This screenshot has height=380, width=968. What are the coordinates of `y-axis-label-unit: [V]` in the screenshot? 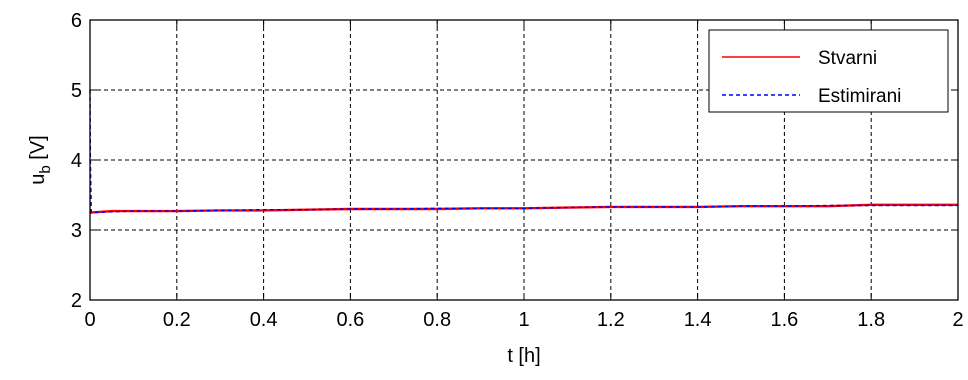 It's located at (38, 150).